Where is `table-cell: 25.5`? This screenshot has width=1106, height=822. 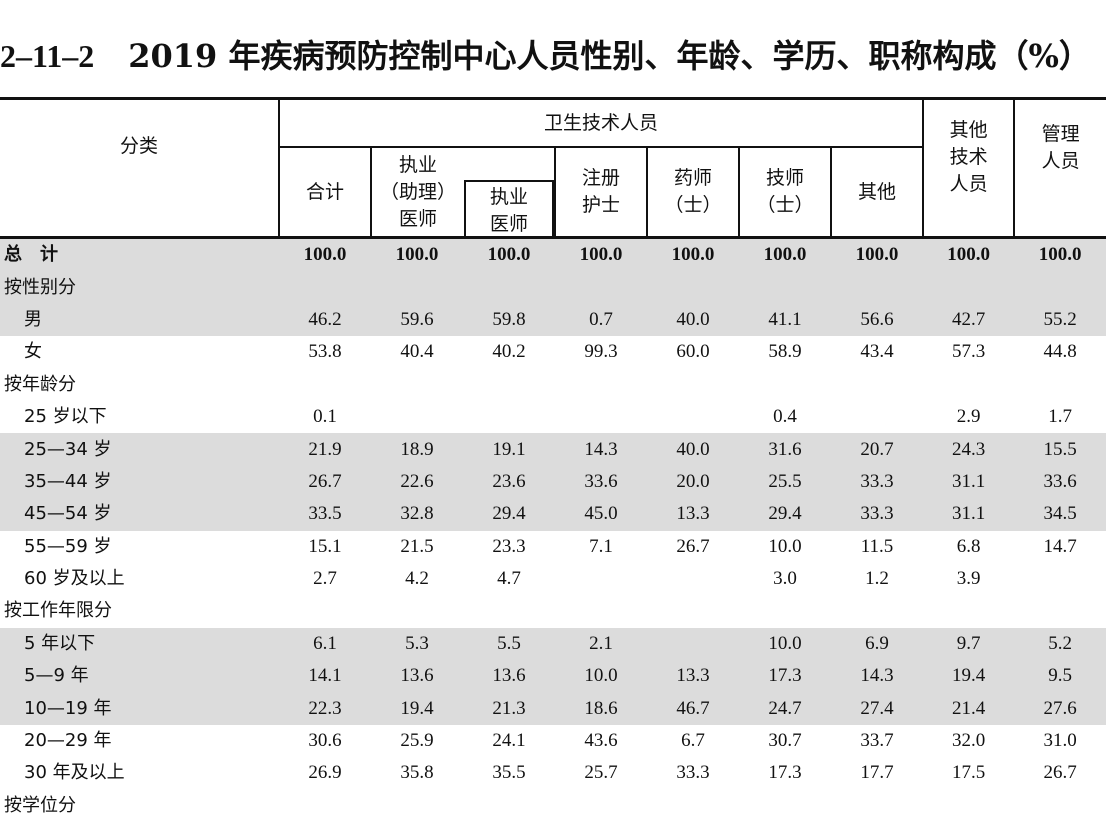 table-cell: 25.5 is located at coordinates (785, 482).